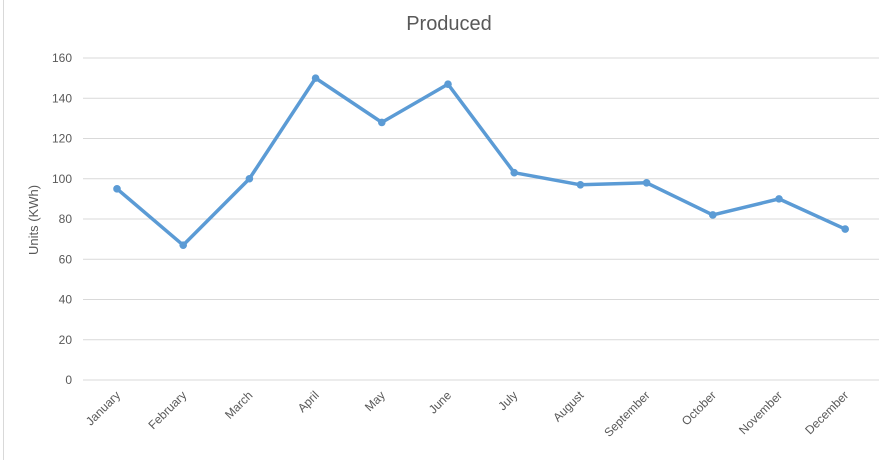 The height and width of the screenshot is (460, 893). What do you see at coordinates (62, 179) in the screenshot?
I see `y-tick-label: 100` at bounding box center [62, 179].